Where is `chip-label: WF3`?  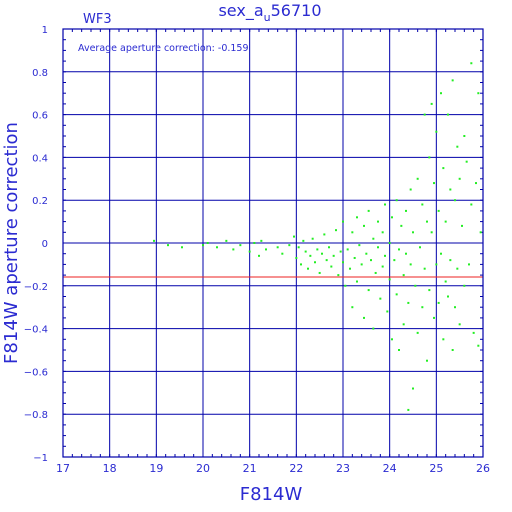
chip-label: WF3 is located at coordinates (97, 19).